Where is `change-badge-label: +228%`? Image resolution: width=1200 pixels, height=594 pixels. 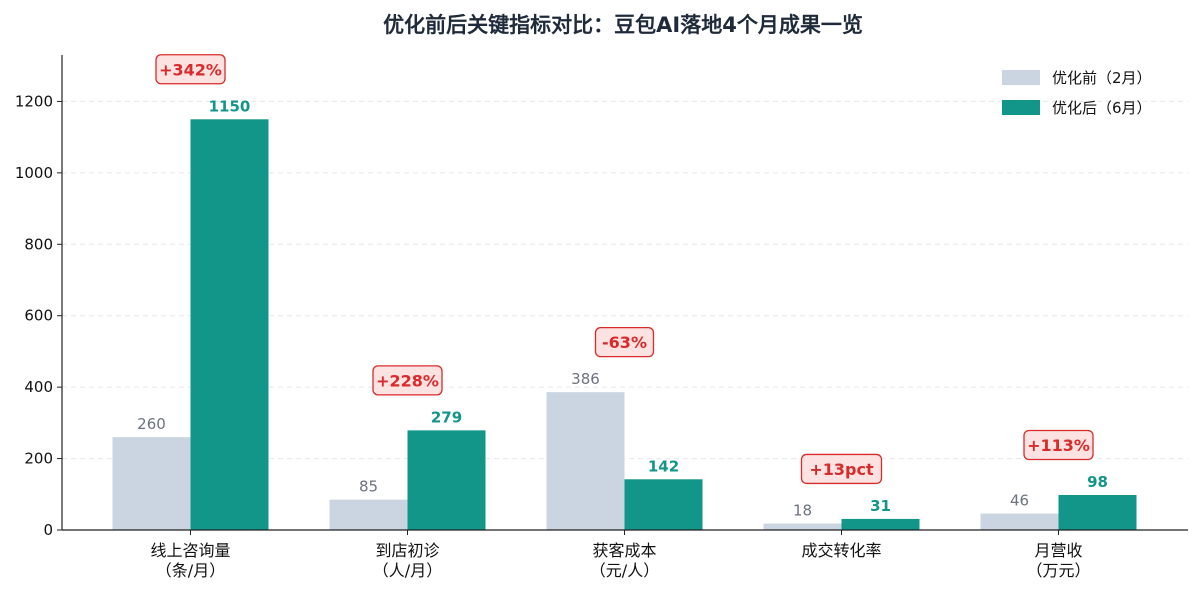
change-badge-label: +228% is located at coordinates (407, 380).